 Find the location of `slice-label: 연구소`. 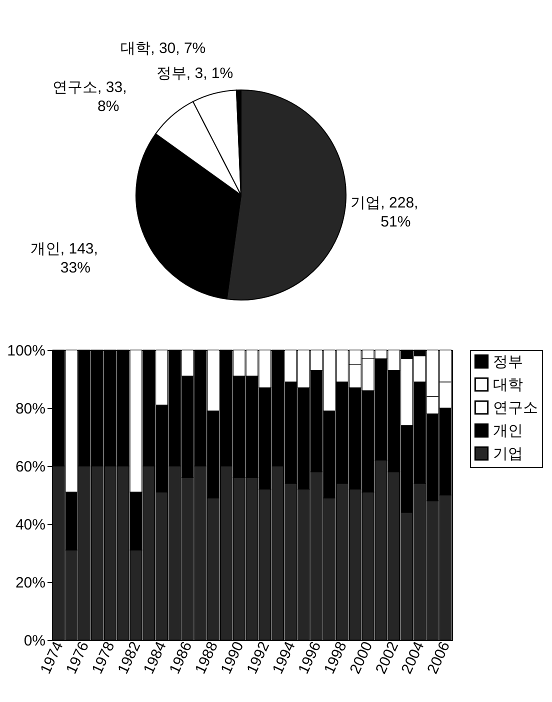

slice-label: 연구소 is located at coordinates (75, 87).